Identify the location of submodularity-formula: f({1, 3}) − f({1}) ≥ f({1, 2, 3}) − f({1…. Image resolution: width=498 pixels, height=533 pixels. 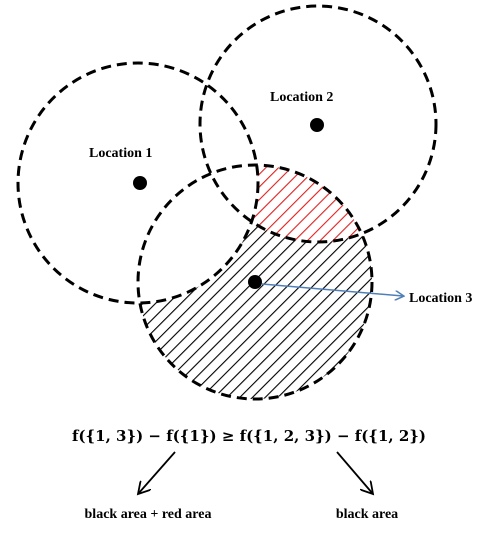
(249, 436).